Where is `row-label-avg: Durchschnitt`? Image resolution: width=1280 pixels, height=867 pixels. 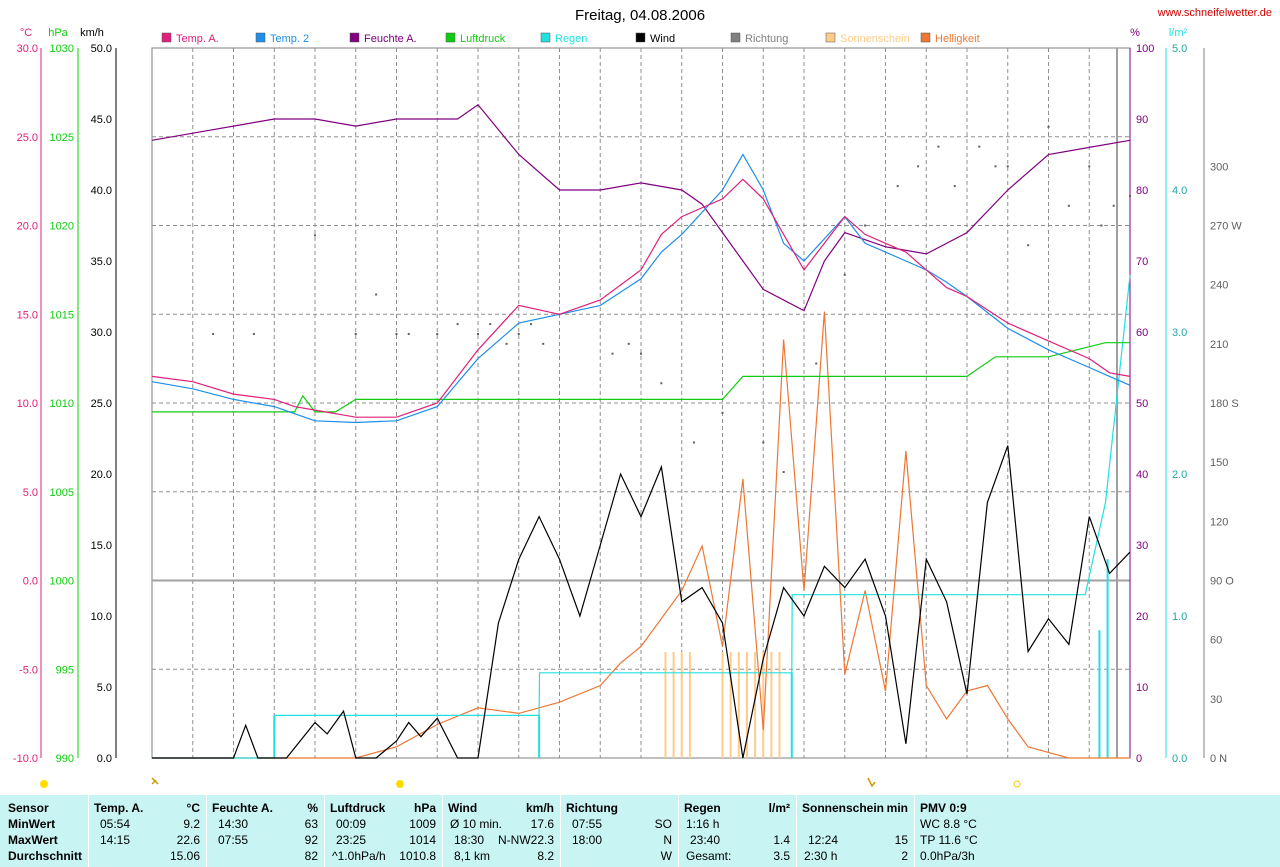
row-label-avg: Durchschnitt is located at coordinates (45, 856).